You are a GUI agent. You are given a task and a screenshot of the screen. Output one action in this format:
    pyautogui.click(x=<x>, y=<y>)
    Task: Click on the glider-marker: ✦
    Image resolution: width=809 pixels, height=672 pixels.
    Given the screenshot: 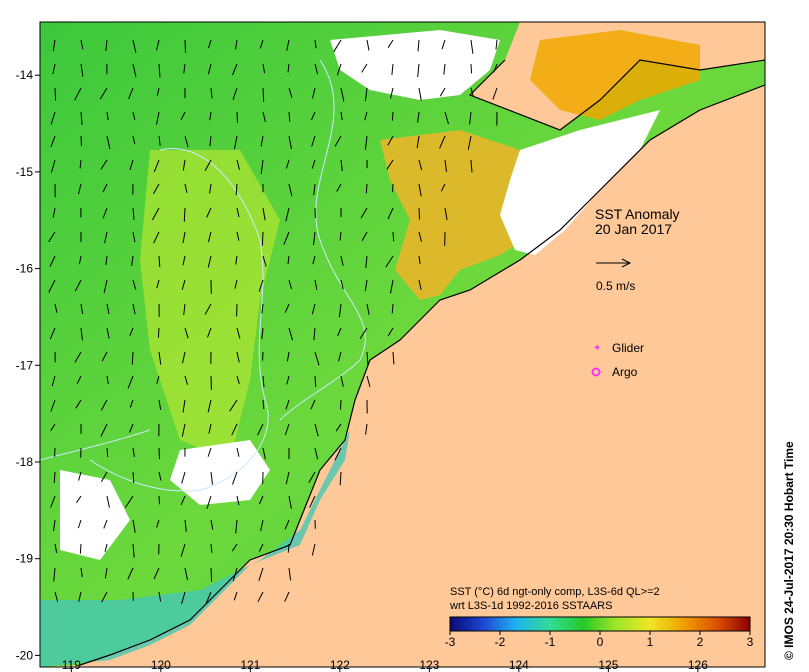 What is the action you would take?
    pyautogui.click(x=597, y=348)
    